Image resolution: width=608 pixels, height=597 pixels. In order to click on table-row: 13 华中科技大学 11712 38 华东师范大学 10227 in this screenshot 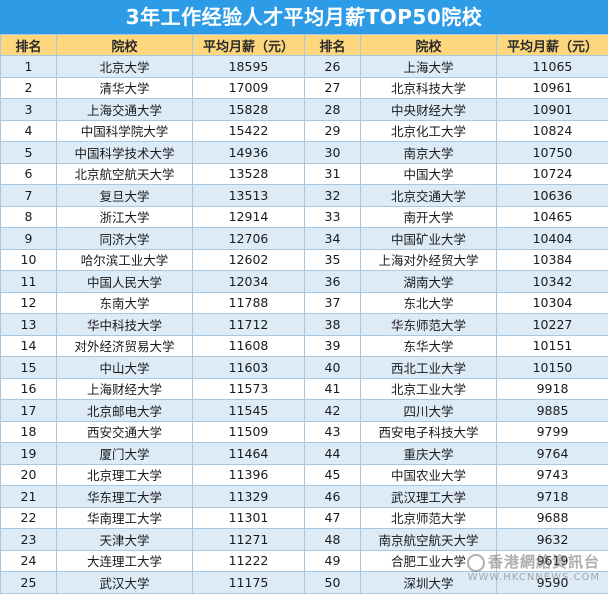, I will do `click(304, 324)`.